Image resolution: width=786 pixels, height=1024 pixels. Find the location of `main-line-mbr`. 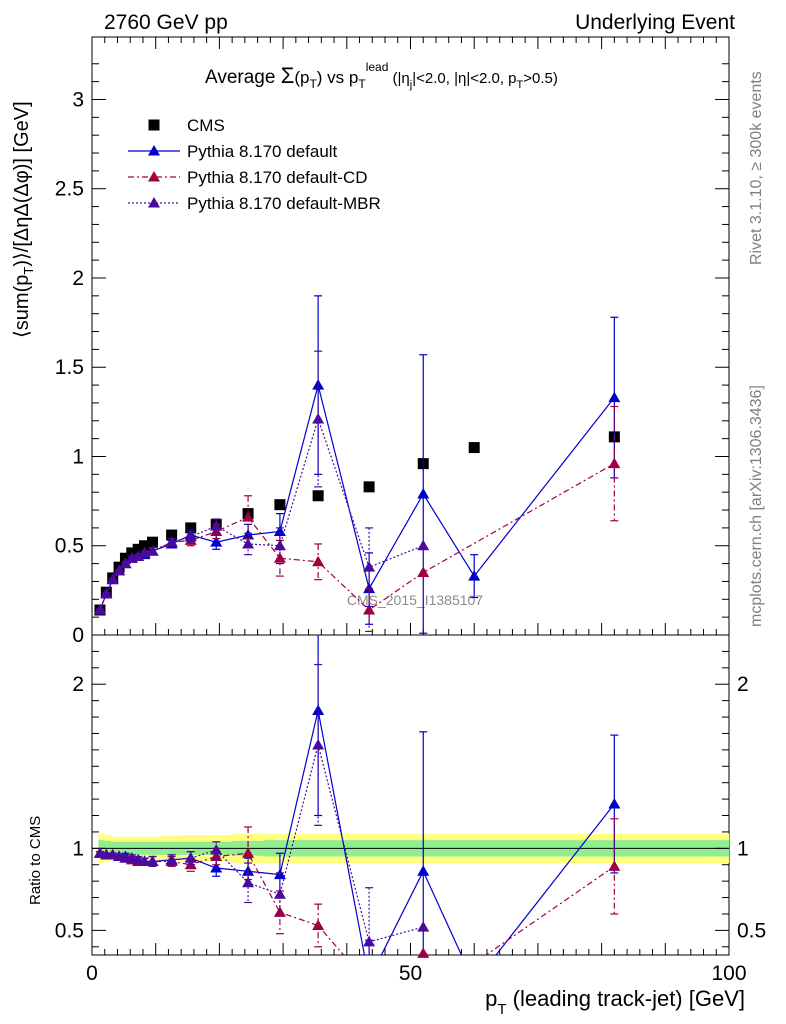

main-line-mbr is located at coordinates (261, 514).